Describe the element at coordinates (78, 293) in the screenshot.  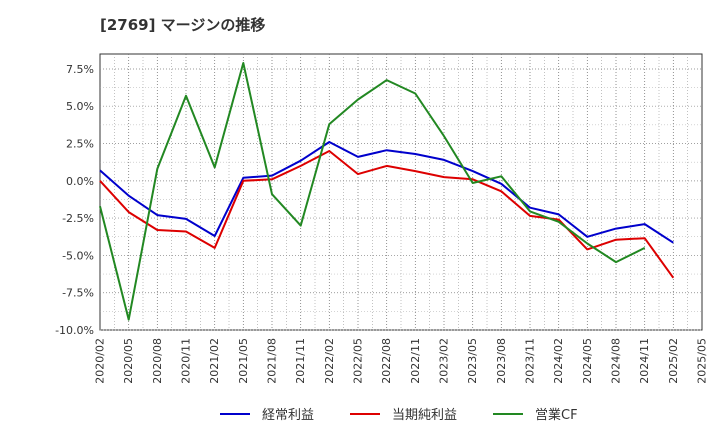
I see `y-tick-label: -7.5%` at that location.